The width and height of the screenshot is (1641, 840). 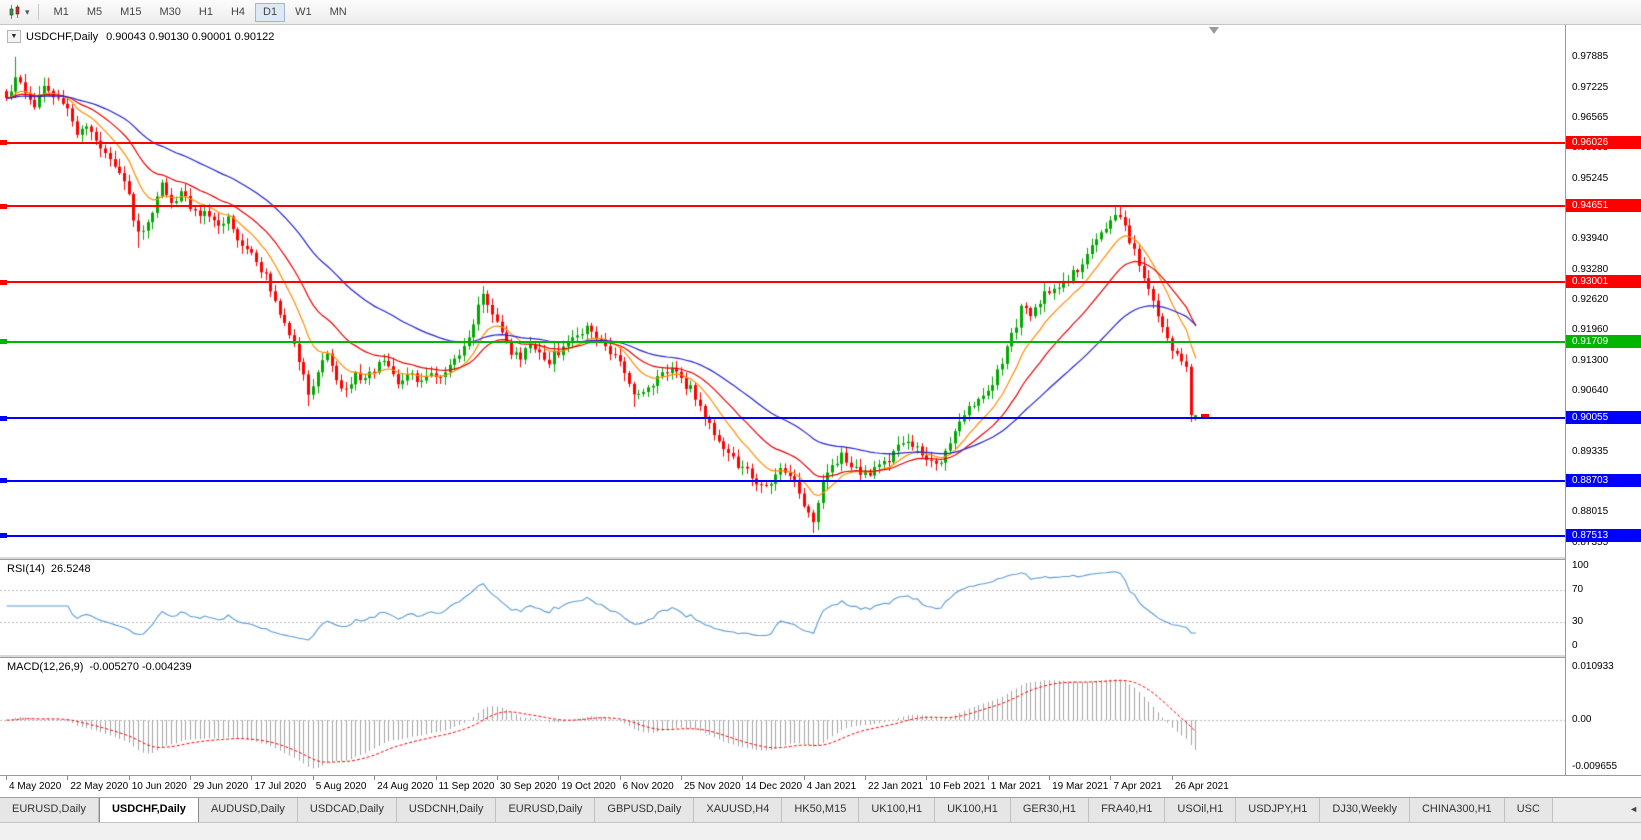 What do you see at coordinates (270, 12) in the screenshot?
I see `timeframe-button-d1: D1` at bounding box center [270, 12].